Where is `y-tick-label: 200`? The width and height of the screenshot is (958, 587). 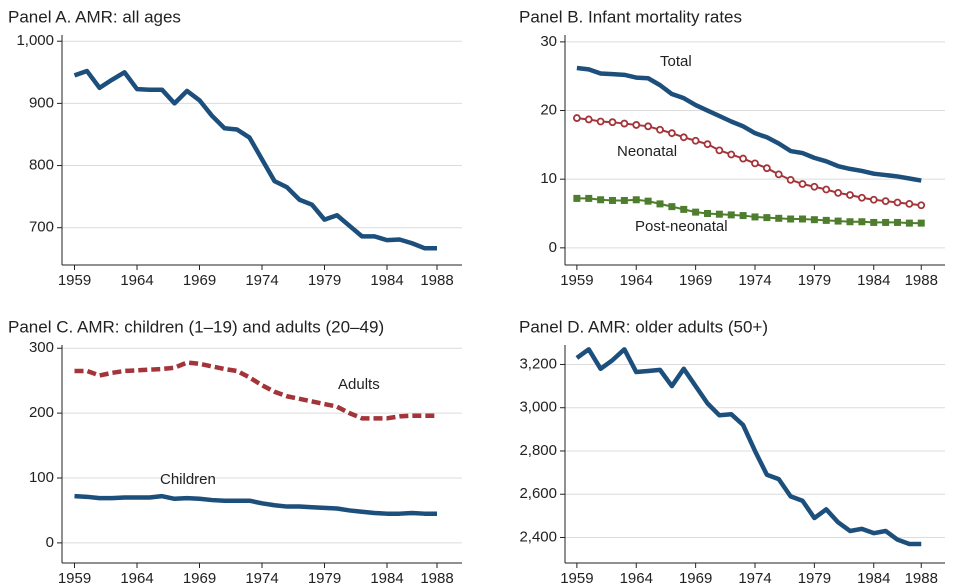 y-tick-label: 200 is located at coordinates (41, 412).